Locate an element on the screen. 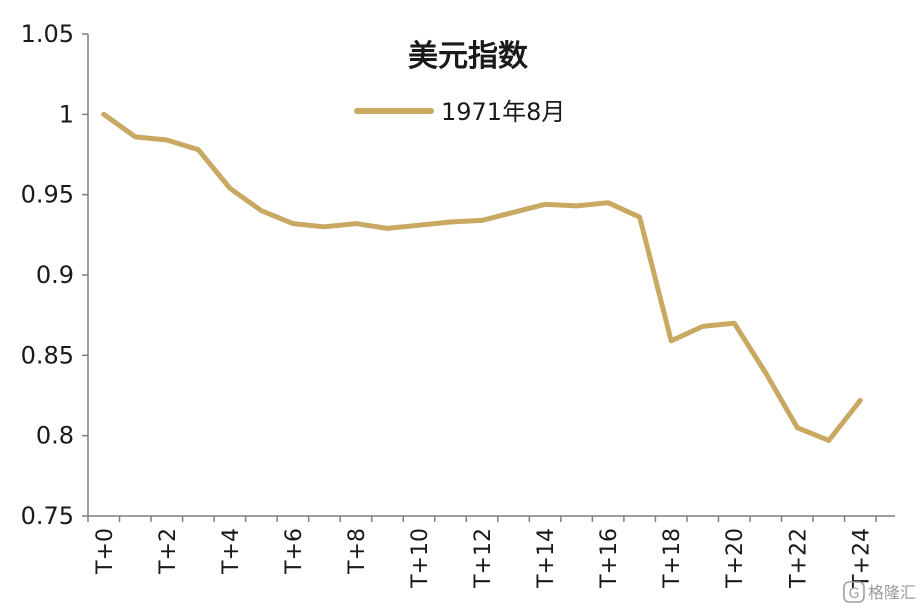 The width and height of the screenshot is (922, 615). x-tick-label: T+2 is located at coordinates (168, 551).